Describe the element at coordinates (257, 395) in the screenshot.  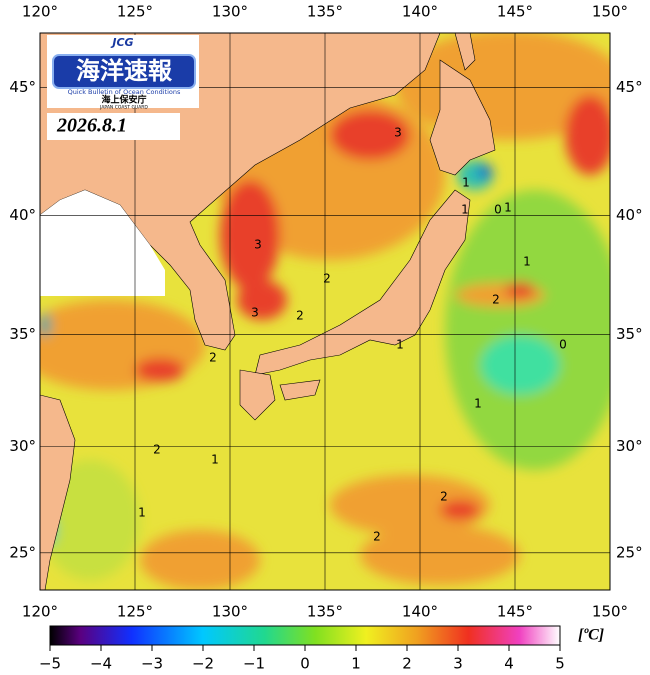
I see `kyushu` at that location.